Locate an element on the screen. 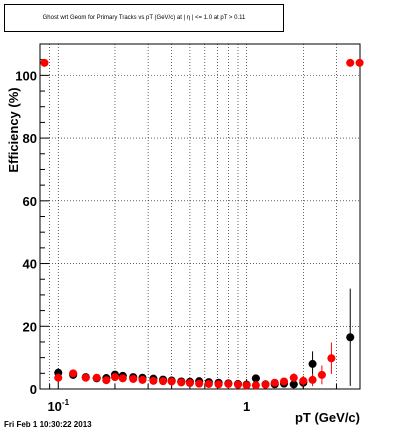  y-tick-label: 60 is located at coordinates (30, 201).